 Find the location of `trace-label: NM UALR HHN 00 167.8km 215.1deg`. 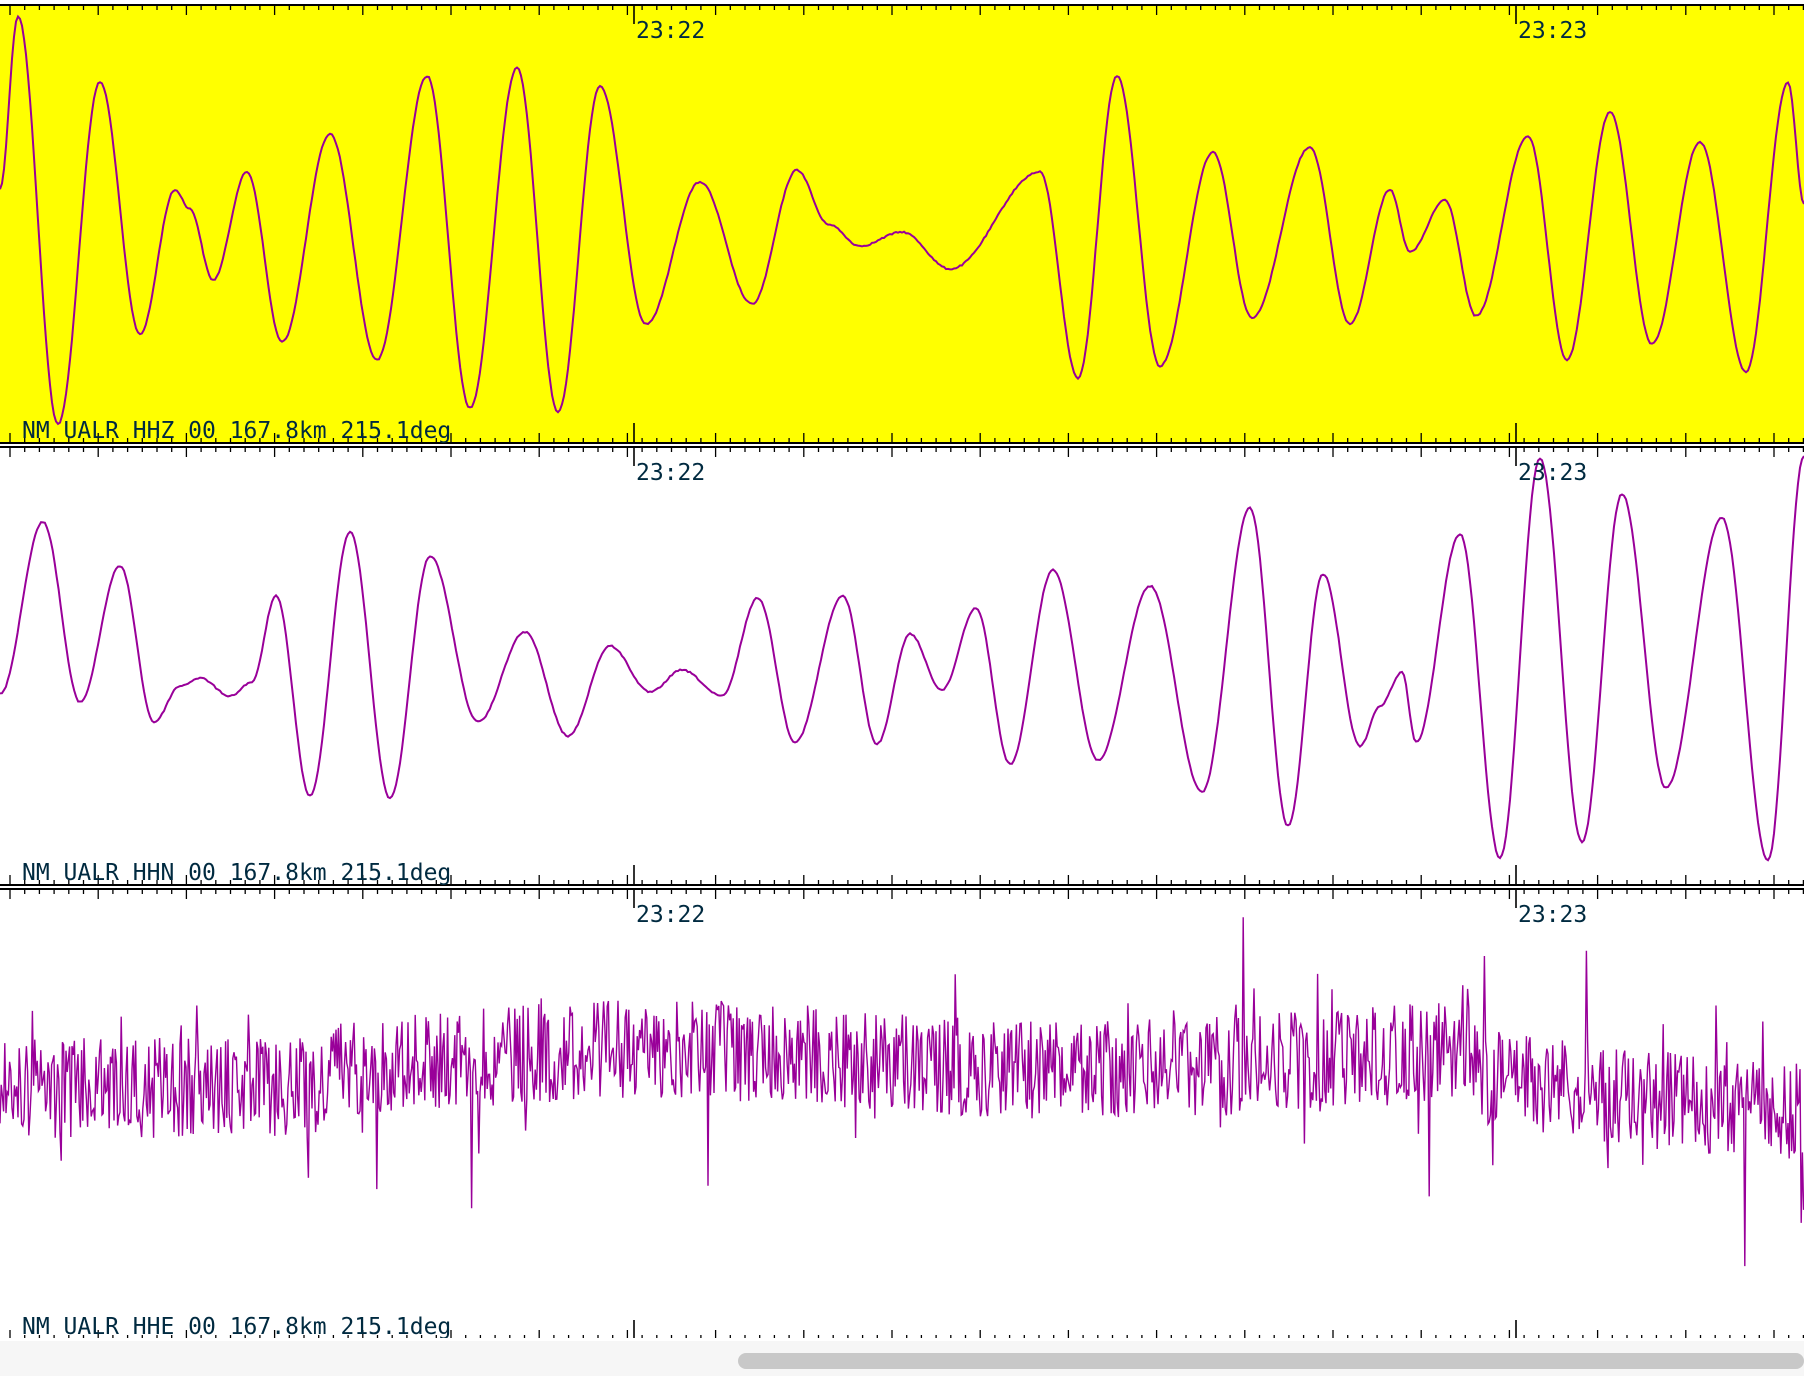

trace-label: NM UALR HHN 00 167.8km 215.1deg is located at coordinates (236, 873).